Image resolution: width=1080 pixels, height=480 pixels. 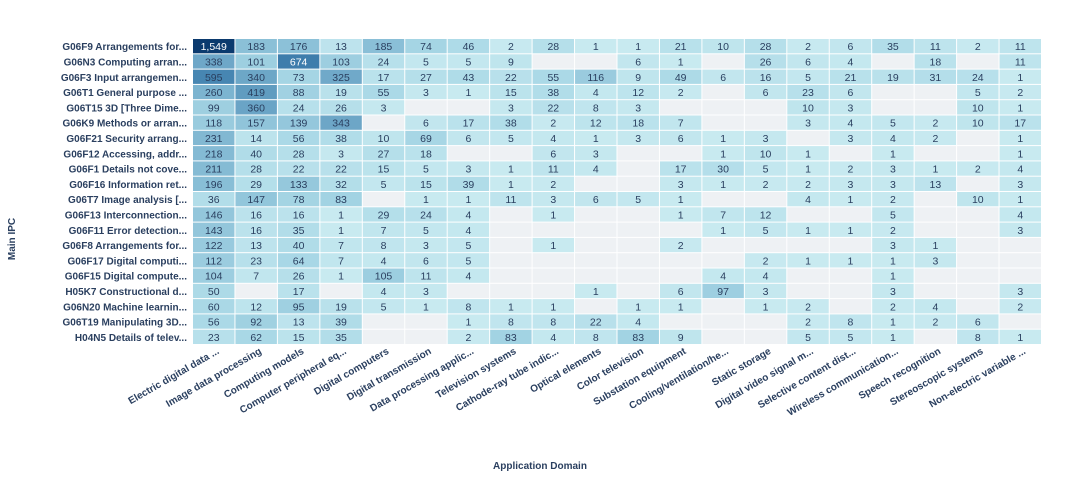 I want to click on cell-value-label: 360, so click(x=256, y=108).